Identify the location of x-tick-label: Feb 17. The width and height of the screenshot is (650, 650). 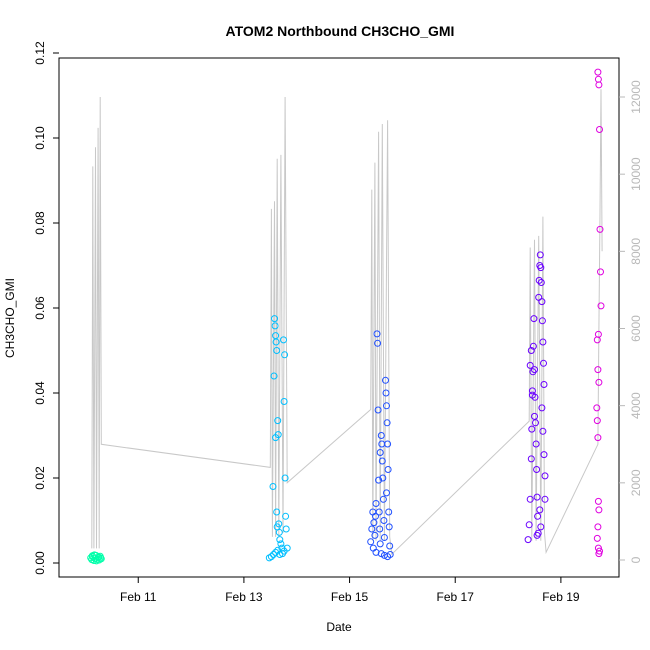
(456, 597).